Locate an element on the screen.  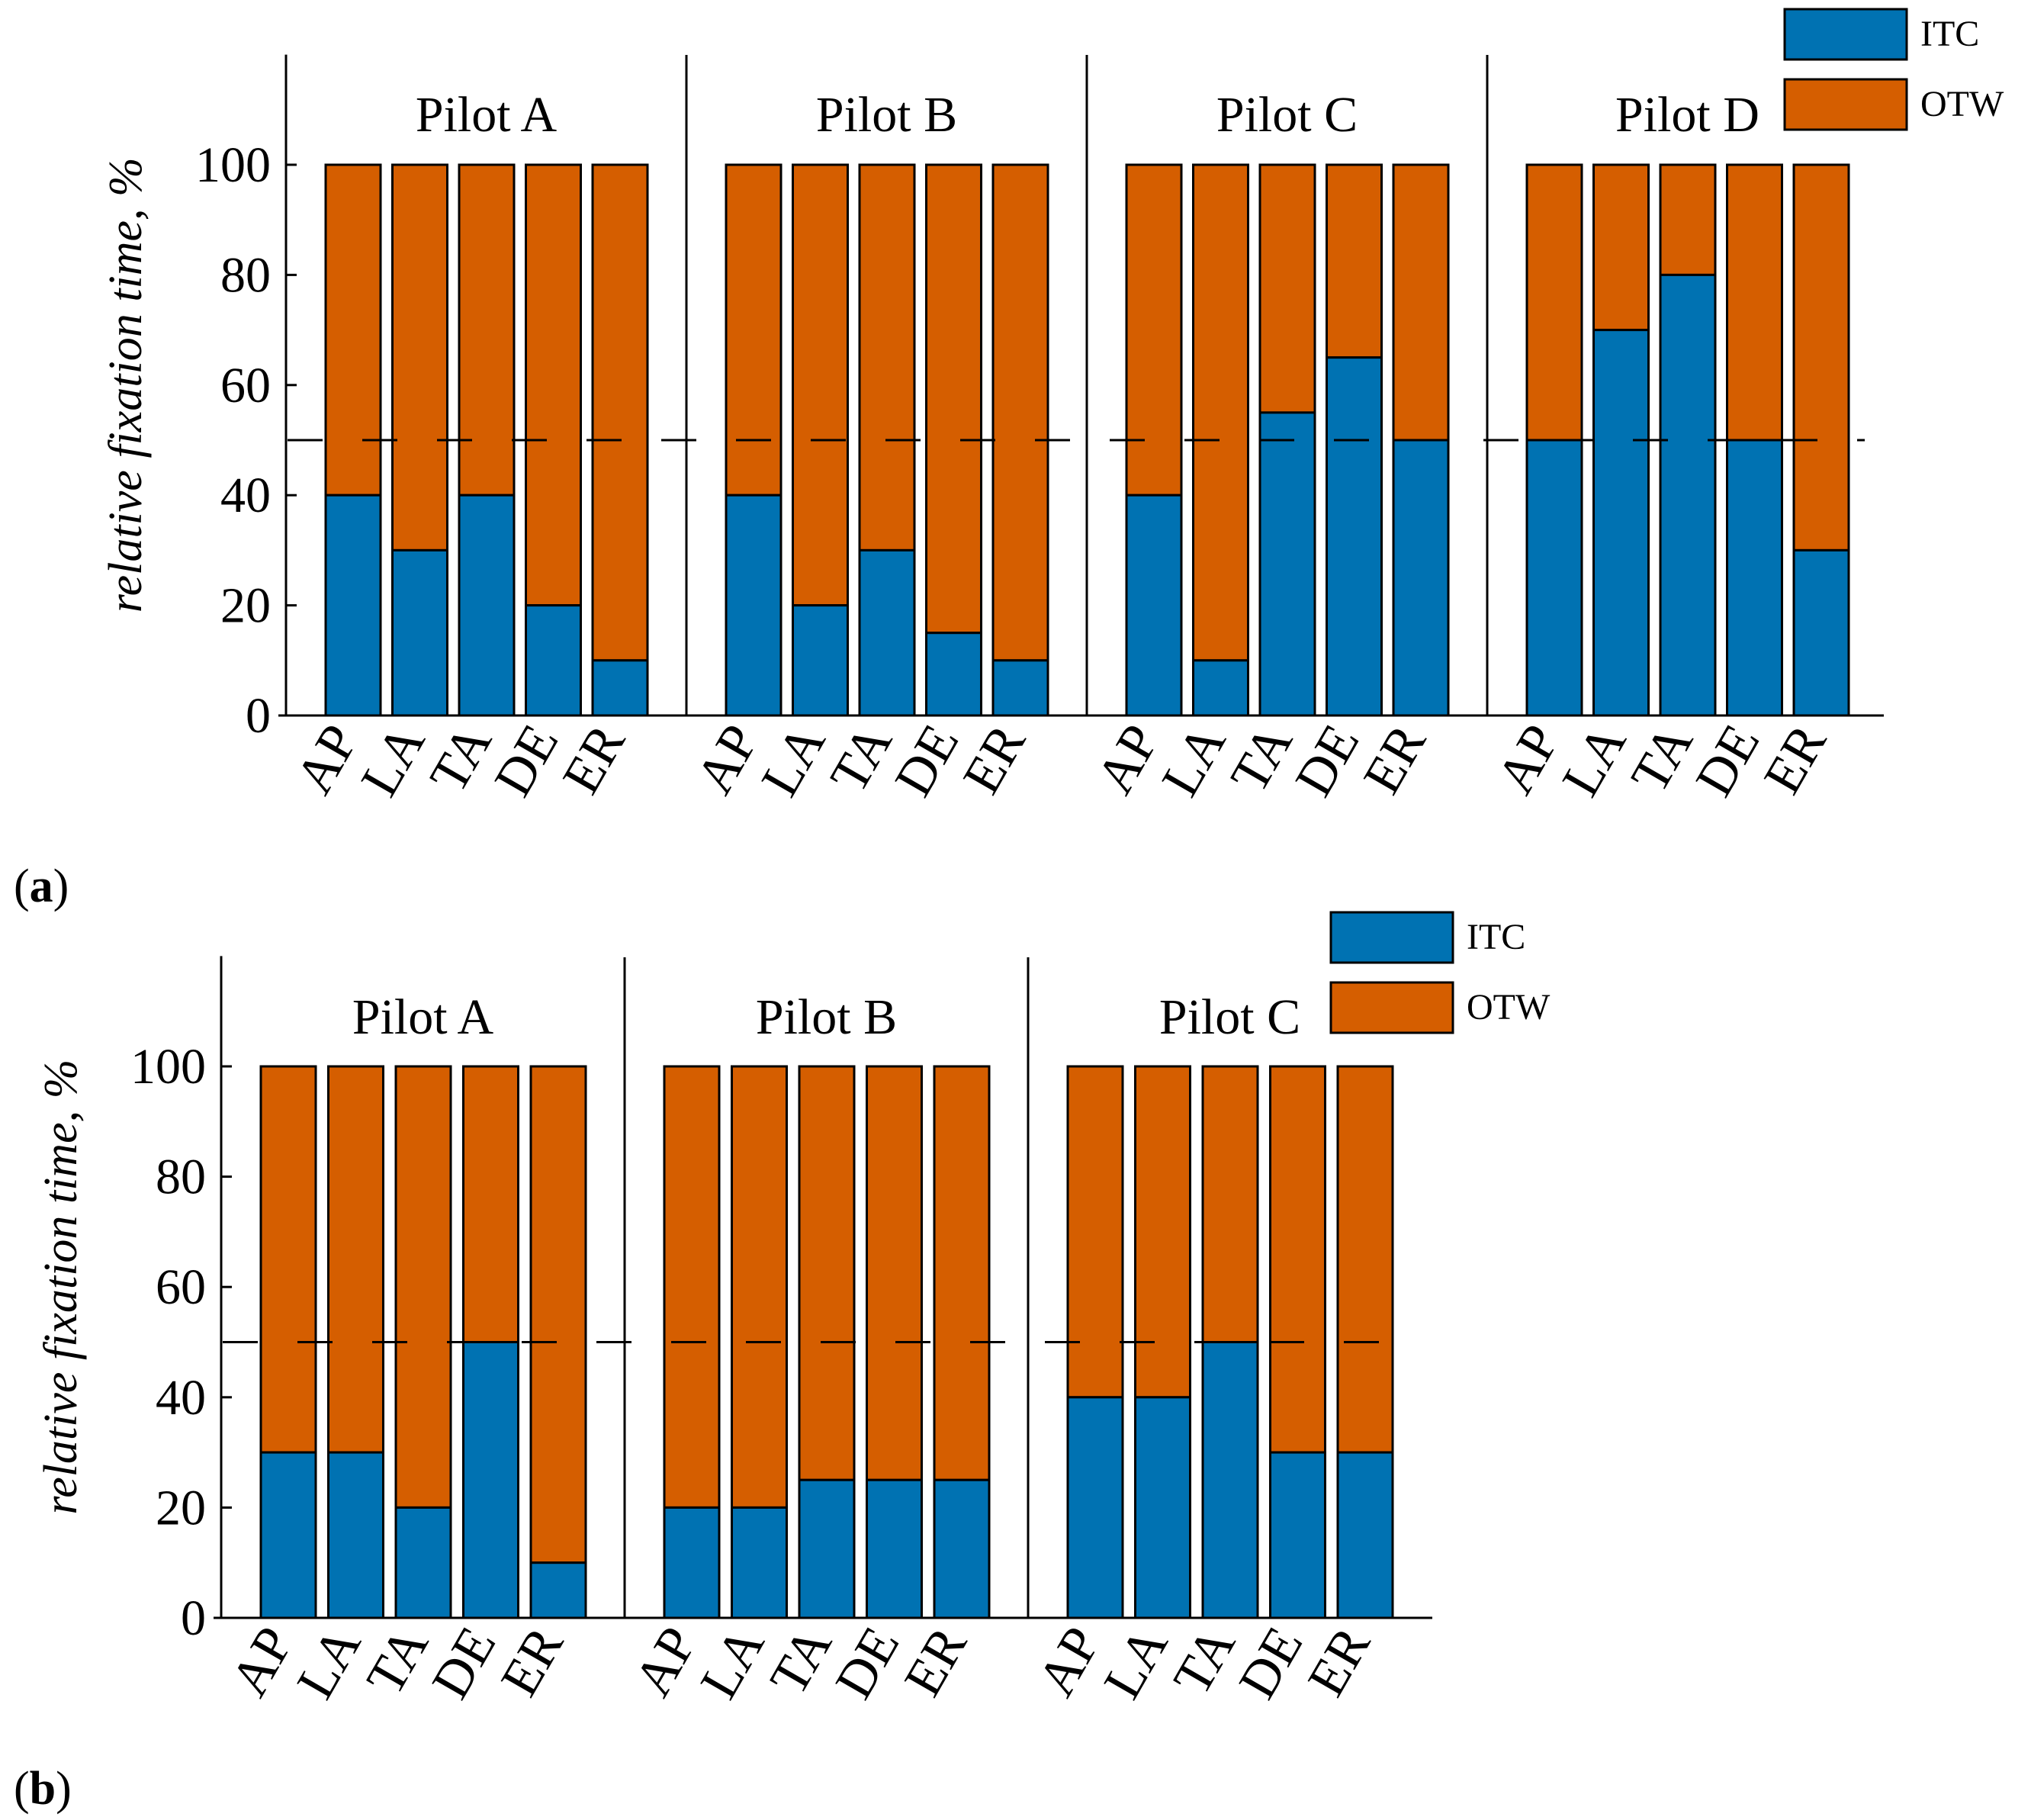
legend-swatch-otw is located at coordinates (1845, 104).